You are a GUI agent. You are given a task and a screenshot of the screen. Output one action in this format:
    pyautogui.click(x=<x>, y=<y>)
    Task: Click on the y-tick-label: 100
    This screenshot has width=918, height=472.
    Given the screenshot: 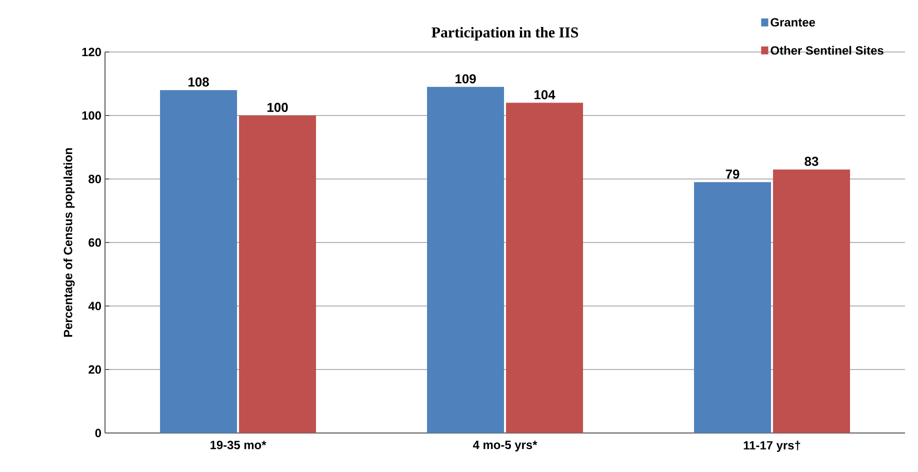 What is the action you would take?
    pyautogui.click(x=91, y=115)
    